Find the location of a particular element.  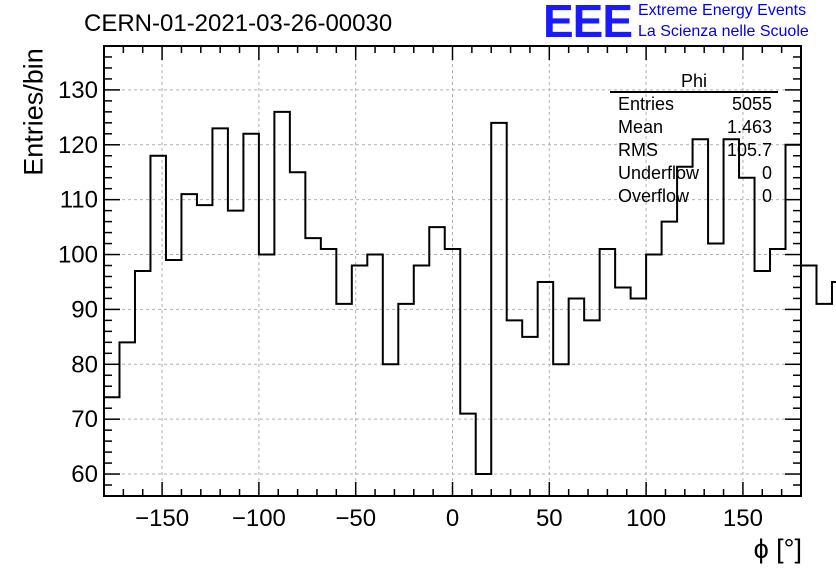

y-tick-label: 110 is located at coordinates (79, 200).